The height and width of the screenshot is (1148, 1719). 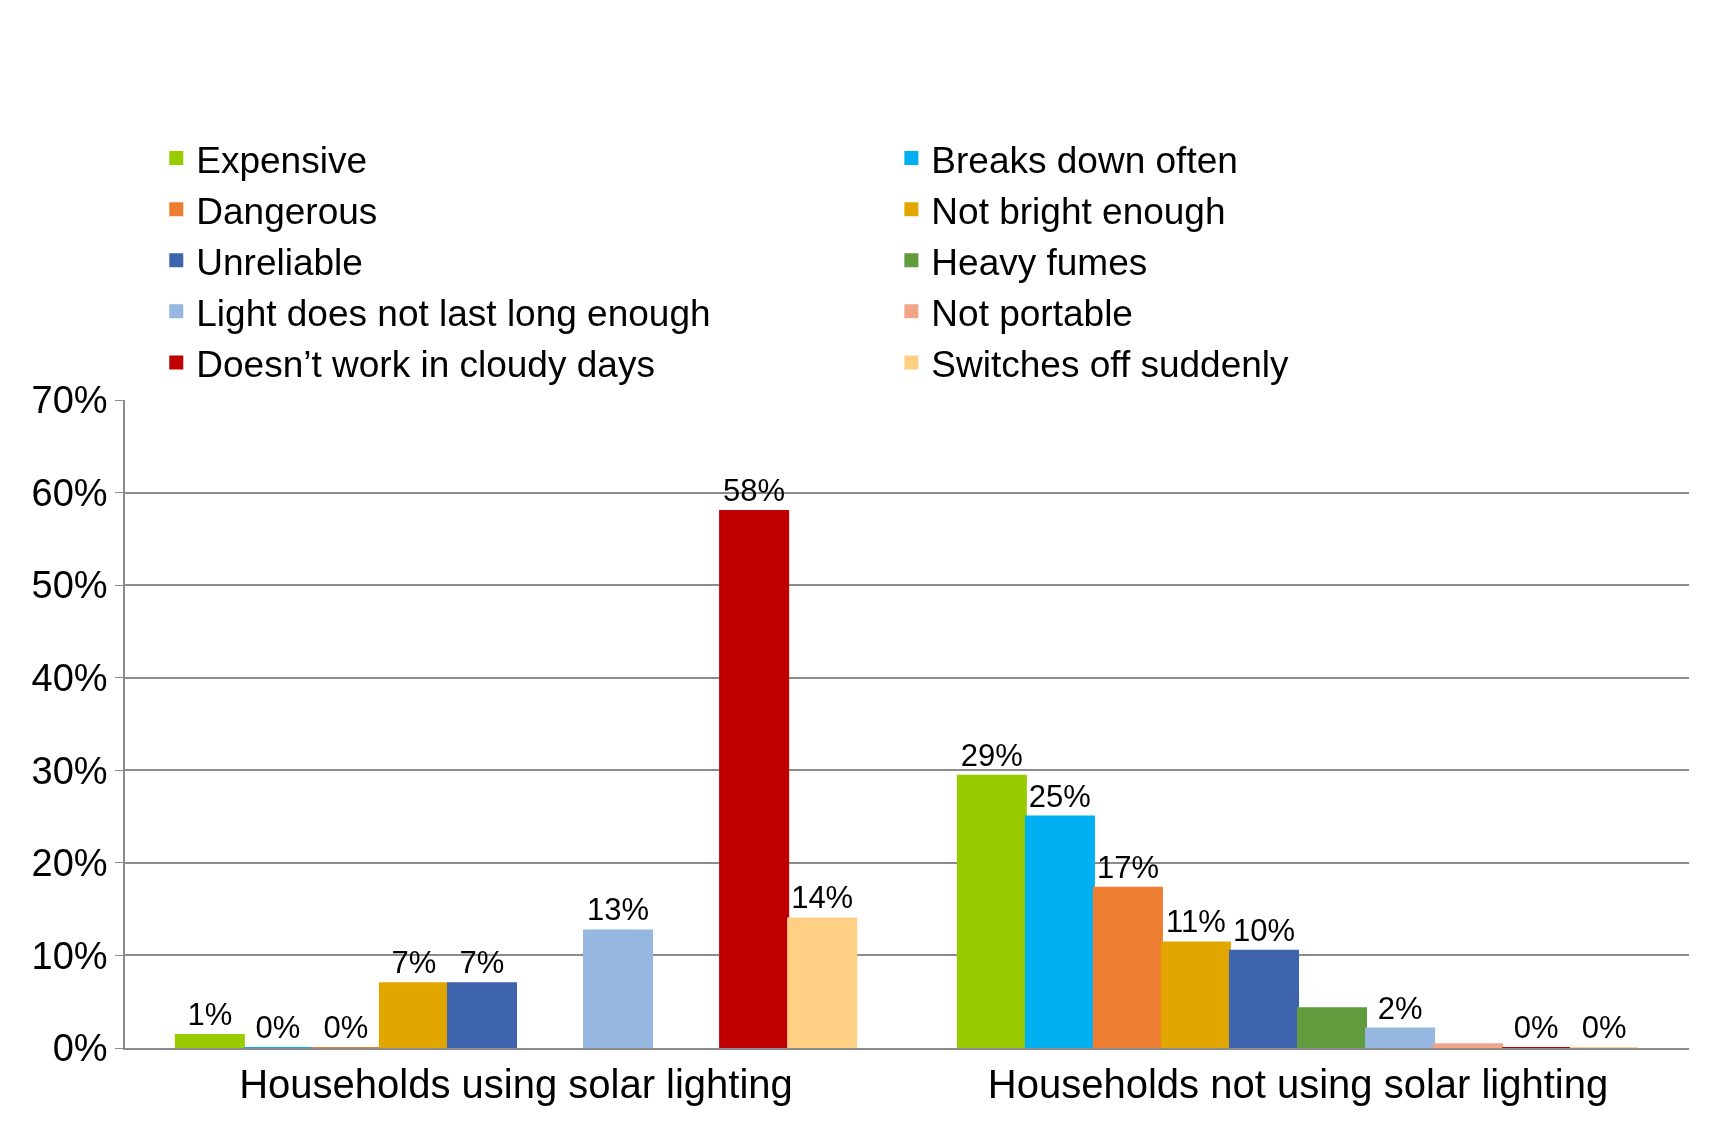 I want to click on y-tick-label: 10%, so click(x=69, y=955).